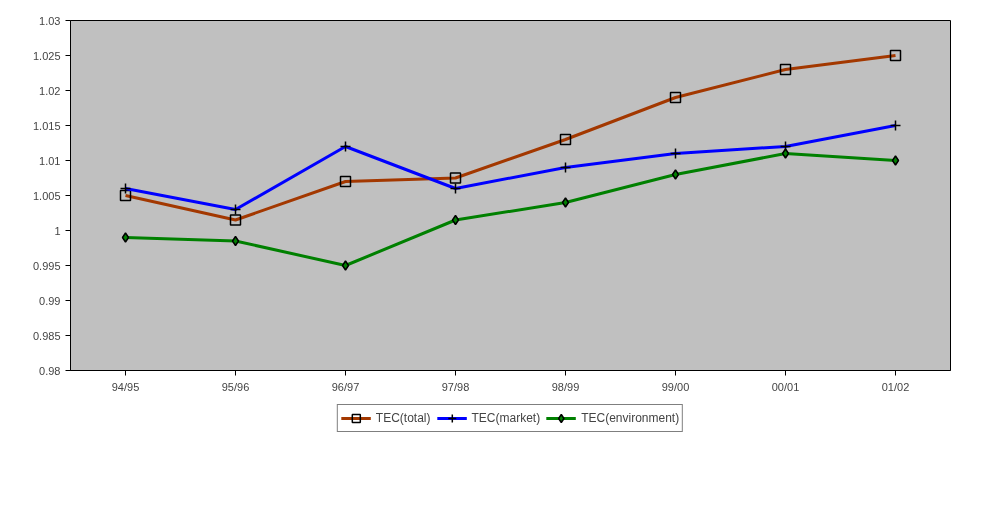  I want to click on y-tick-label: 1.03, so click(50, 20).